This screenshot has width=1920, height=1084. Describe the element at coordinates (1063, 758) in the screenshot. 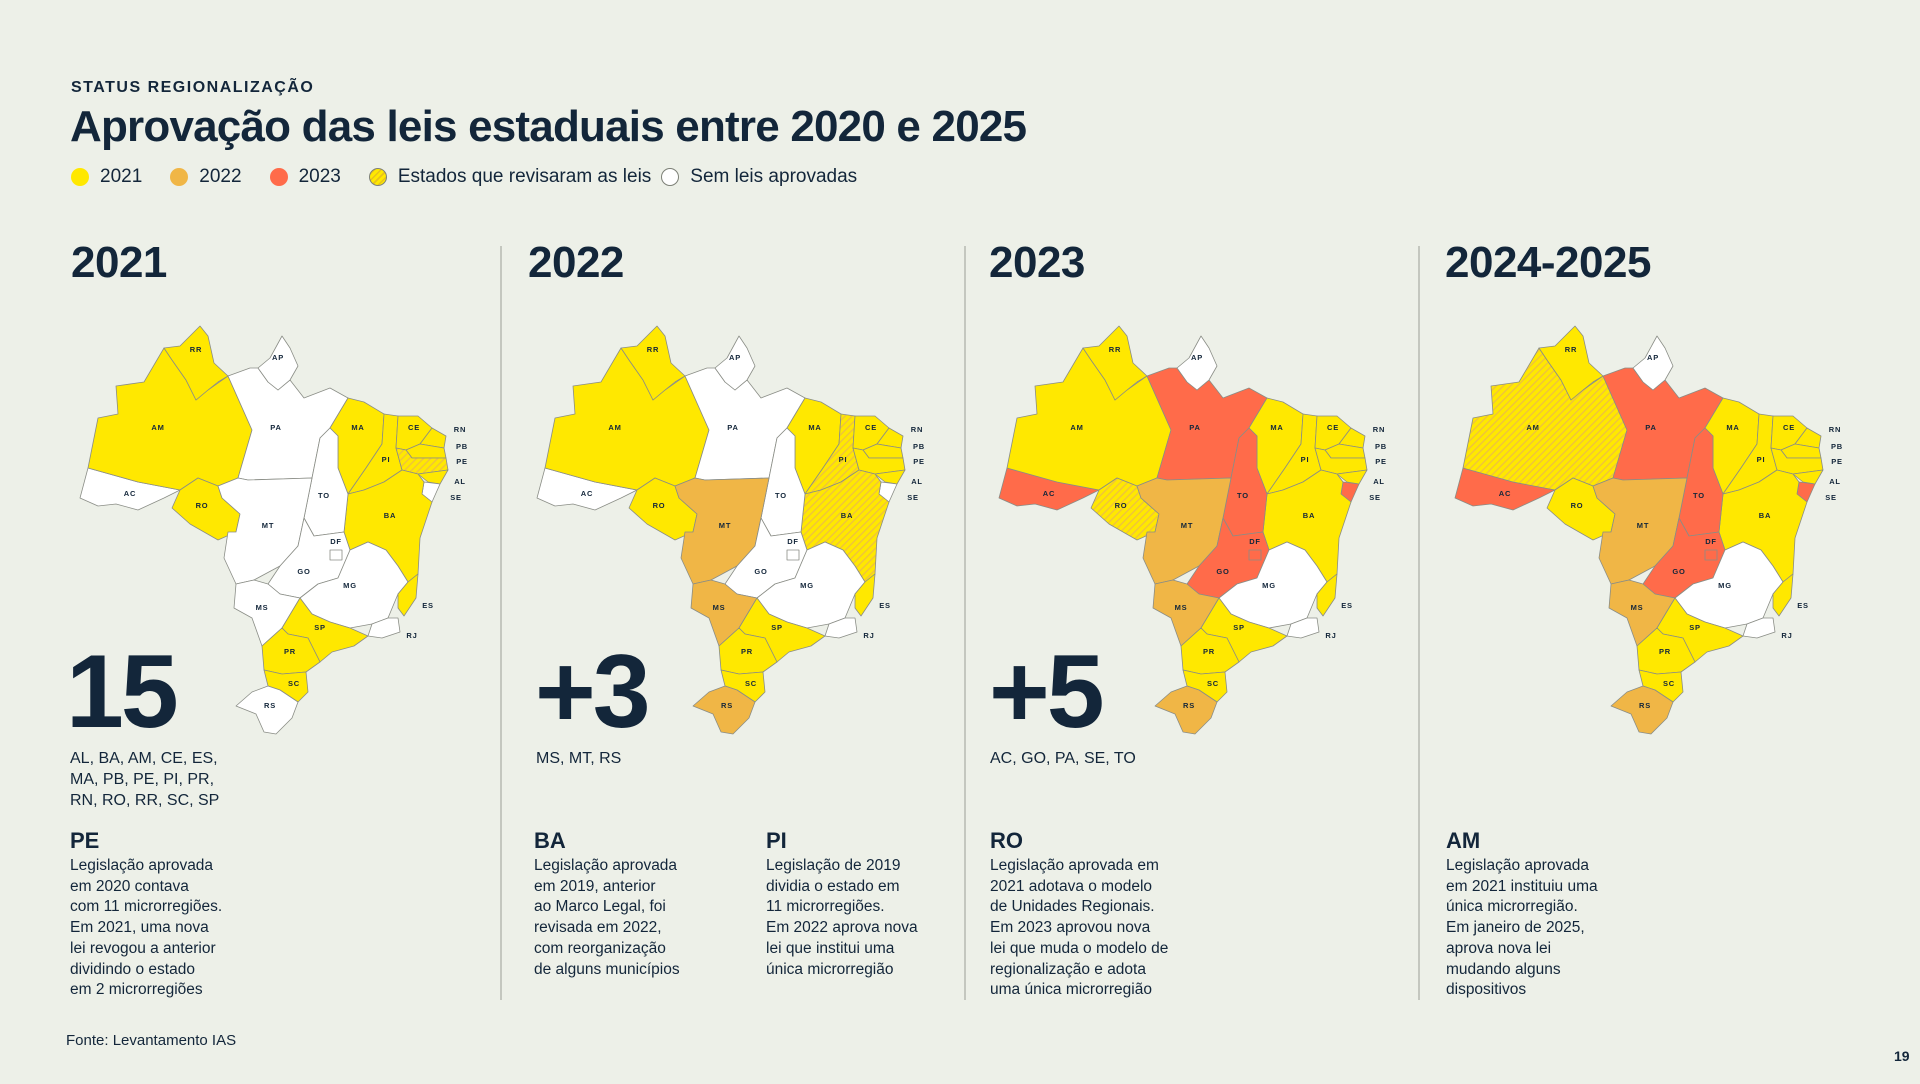

I see `panel-states-list: AC, GO, PA, SE, TO` at that location.